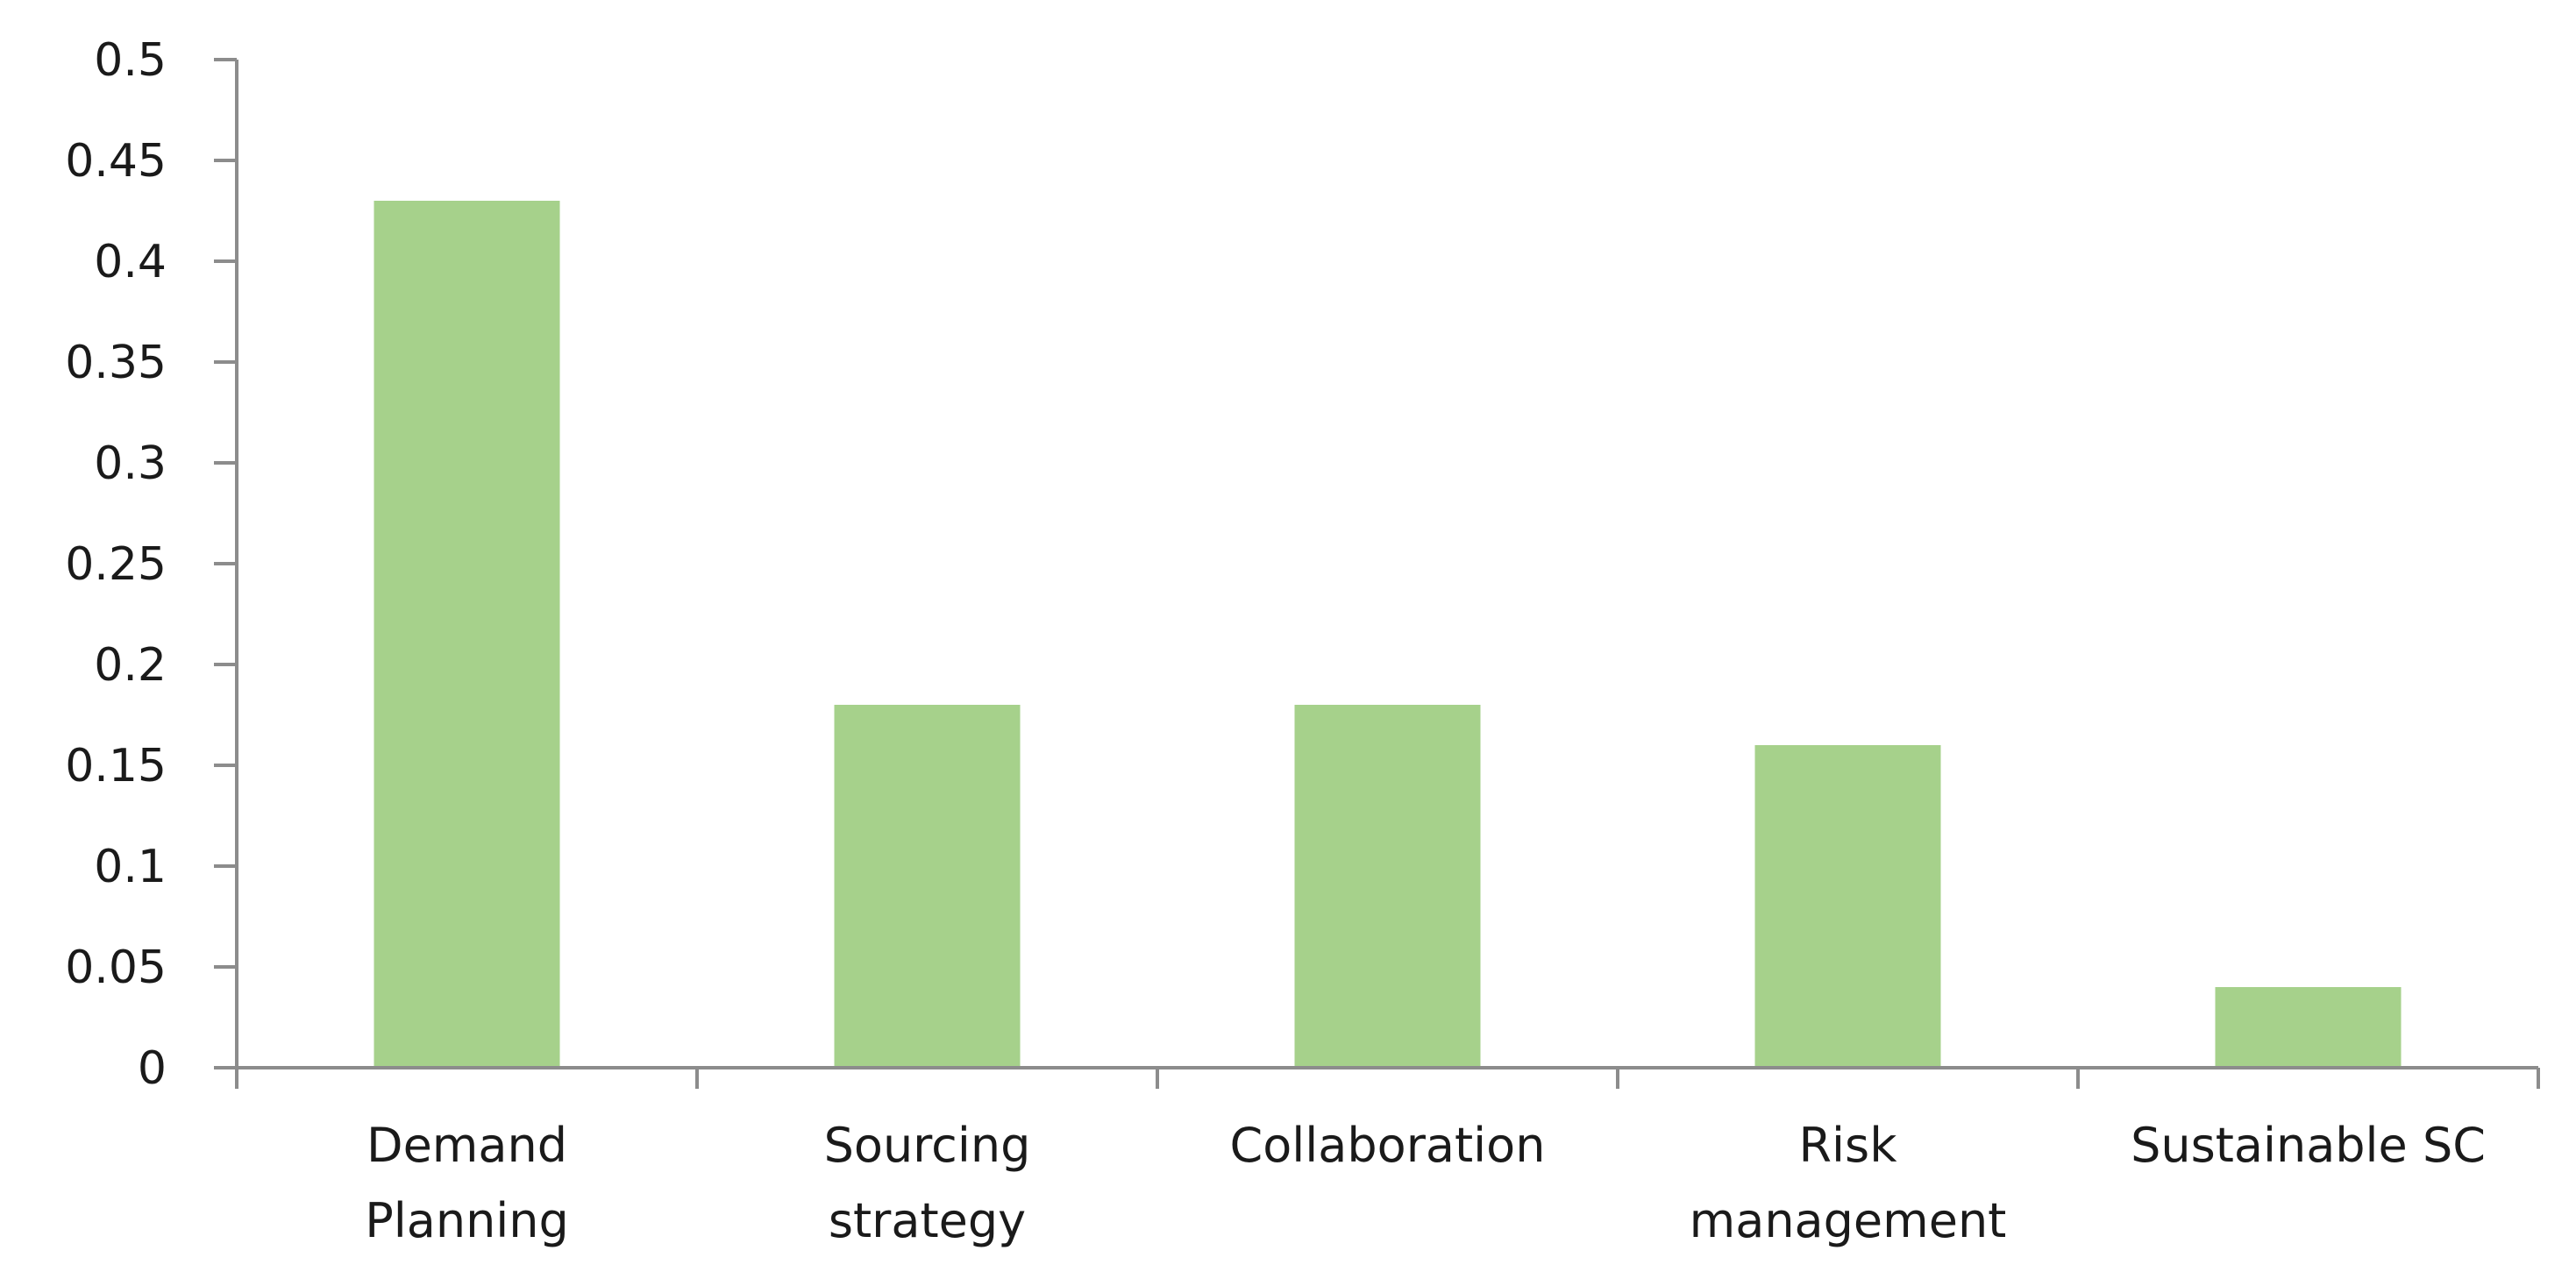  I want to click on y-tick-label: 0.45, so click(116, 161).